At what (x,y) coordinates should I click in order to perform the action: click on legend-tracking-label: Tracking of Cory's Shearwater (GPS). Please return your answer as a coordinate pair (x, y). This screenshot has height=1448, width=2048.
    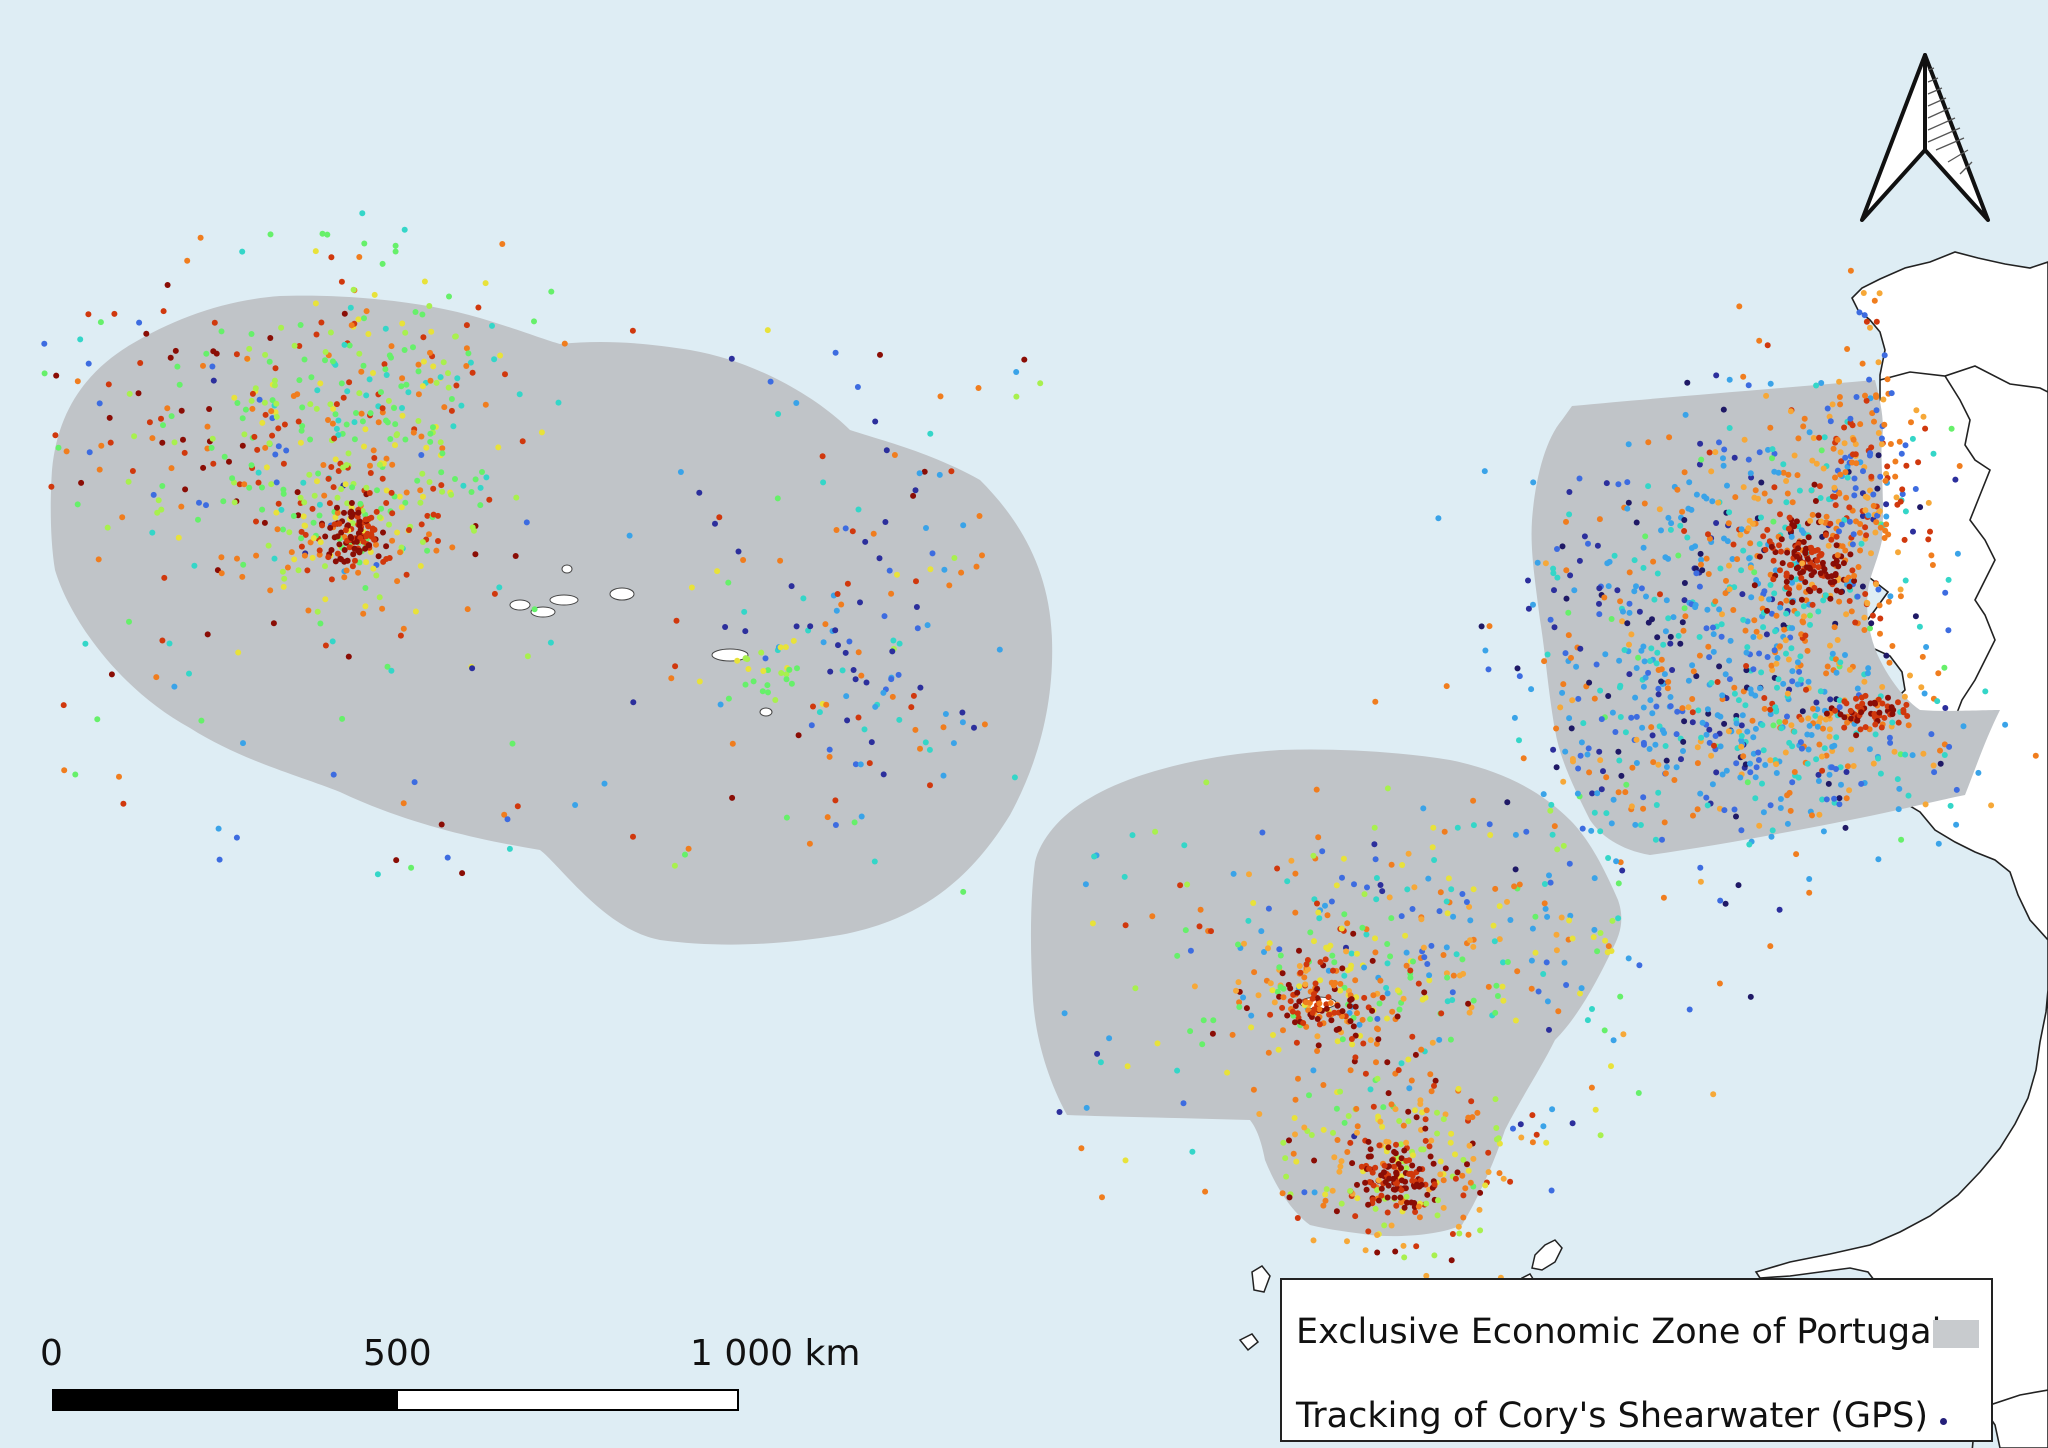
    Looking at the image, I should click on (1612, 1416).